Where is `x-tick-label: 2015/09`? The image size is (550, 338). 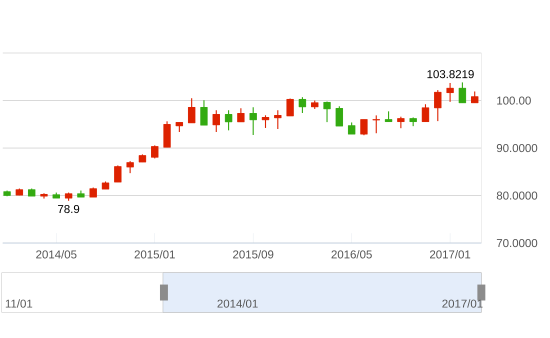
x-tick-label: 2015/09 is located at coordinates (253, 254).